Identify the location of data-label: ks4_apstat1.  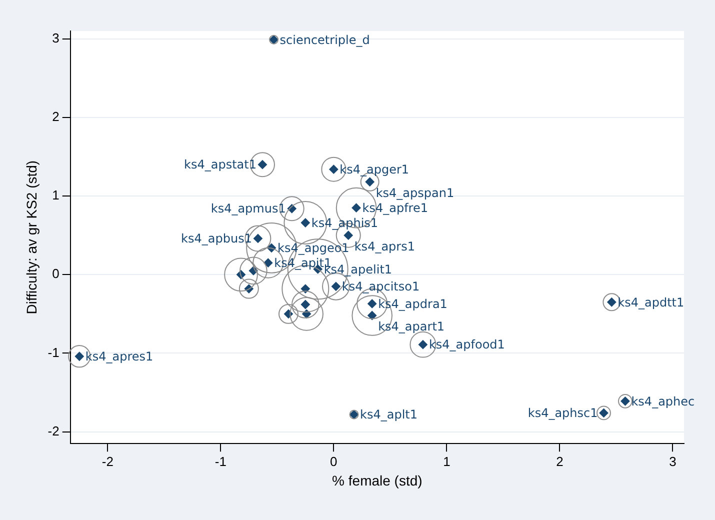
(220, 165).